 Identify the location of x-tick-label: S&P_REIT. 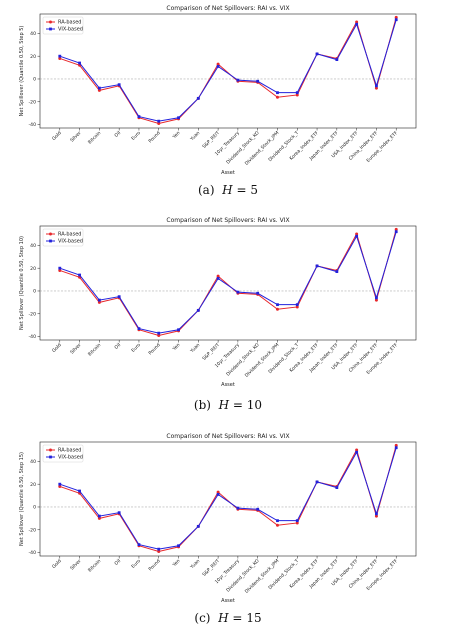
(211, 352).